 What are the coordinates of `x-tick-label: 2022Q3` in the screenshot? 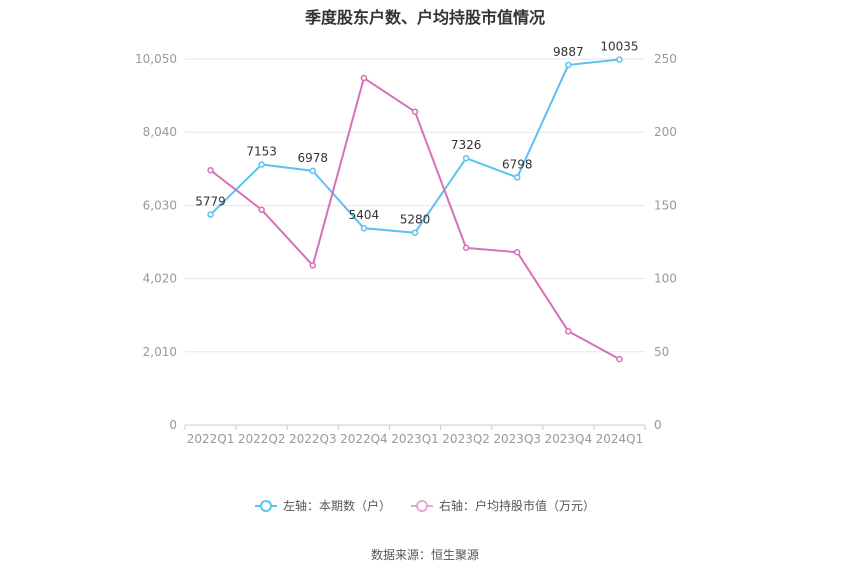 It's located at (313, 439).